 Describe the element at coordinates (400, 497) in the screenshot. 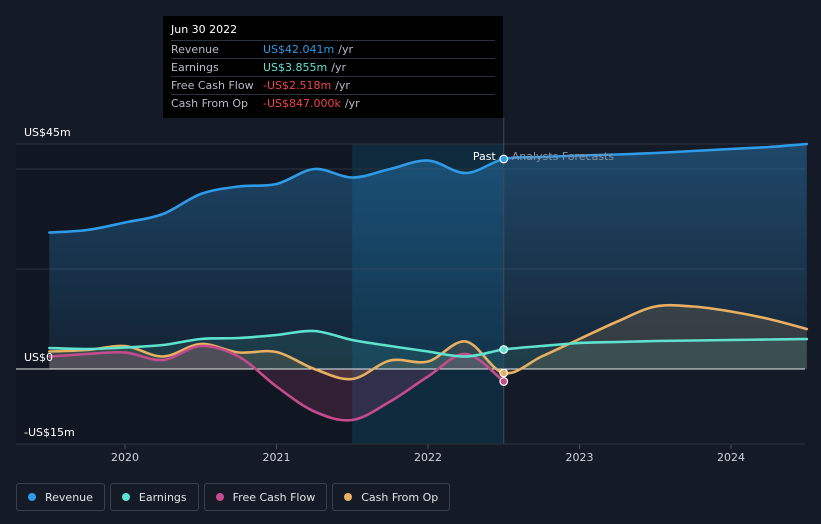

I see `legend-label: Cash From Op` at that location.